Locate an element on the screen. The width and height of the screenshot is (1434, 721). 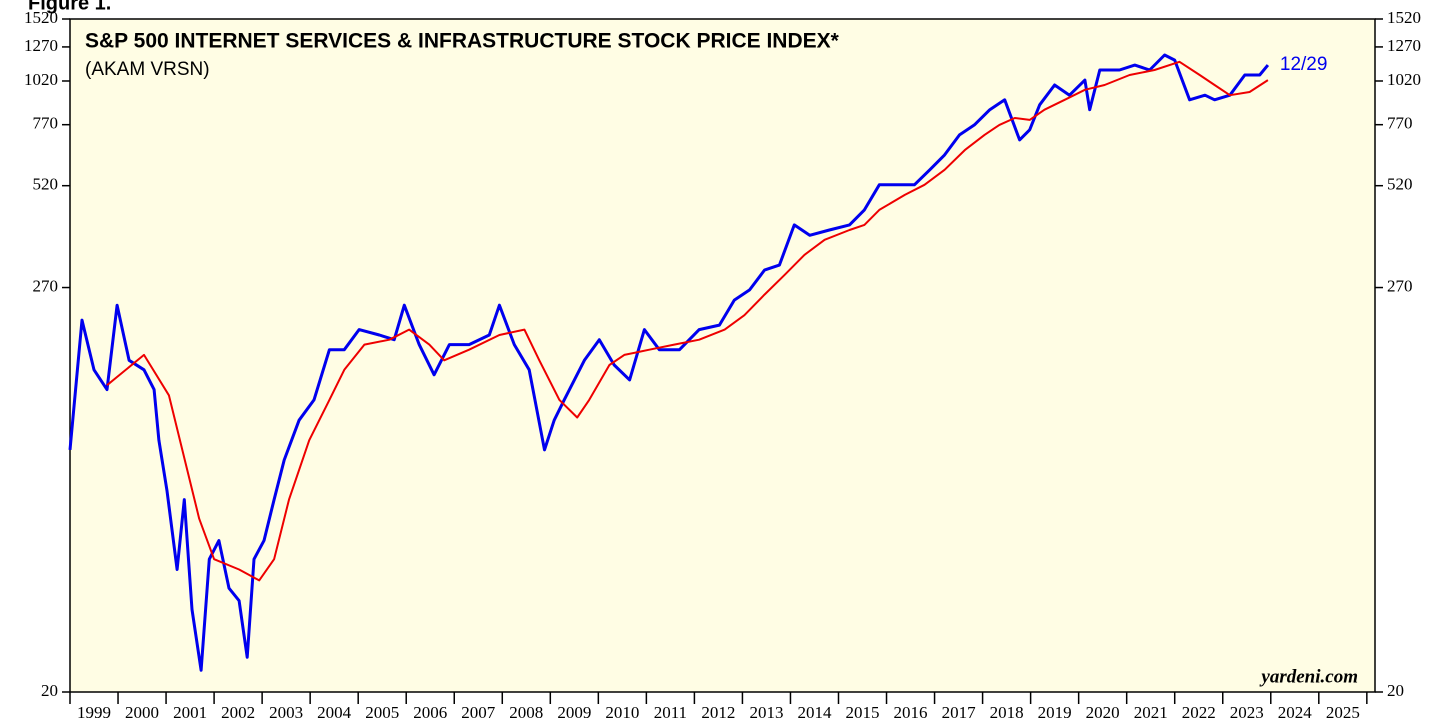
y-tick-label: 270 is located at coordinates (46, 285).